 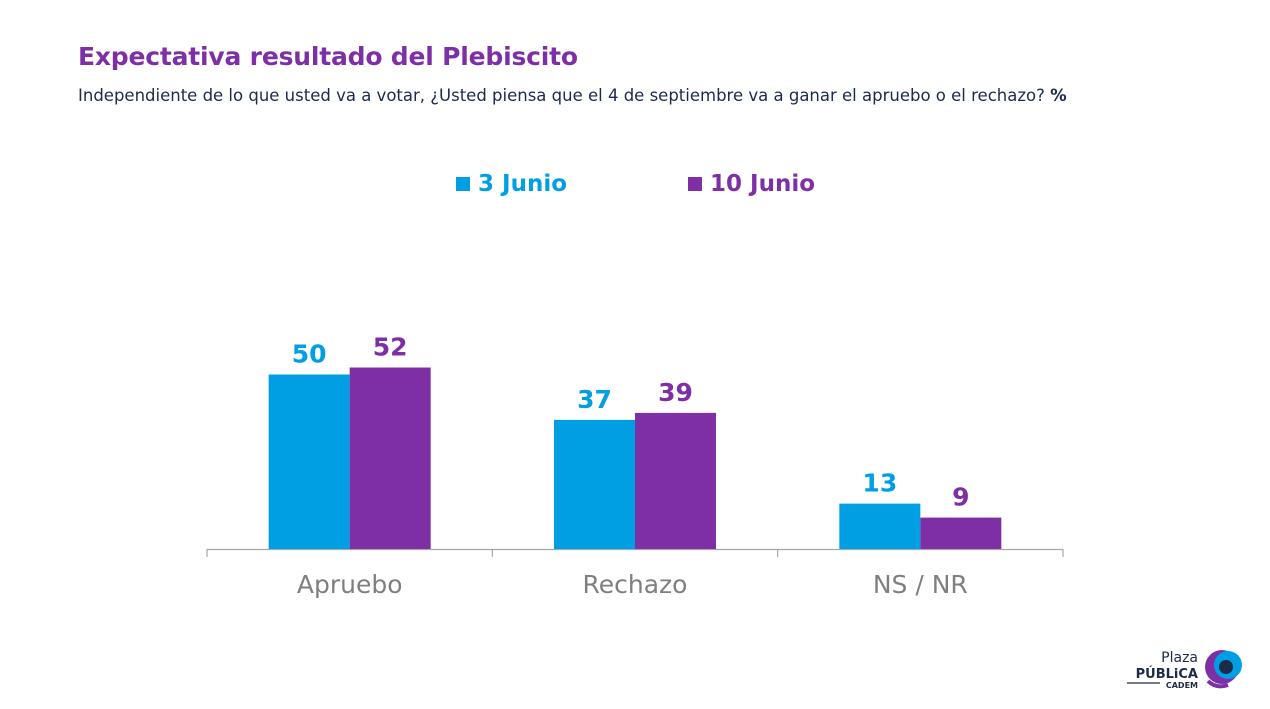 What do you see at coordinates (675, 392) in the screenshot?
I see `data-label: 39` at bounding box center [675, 392].